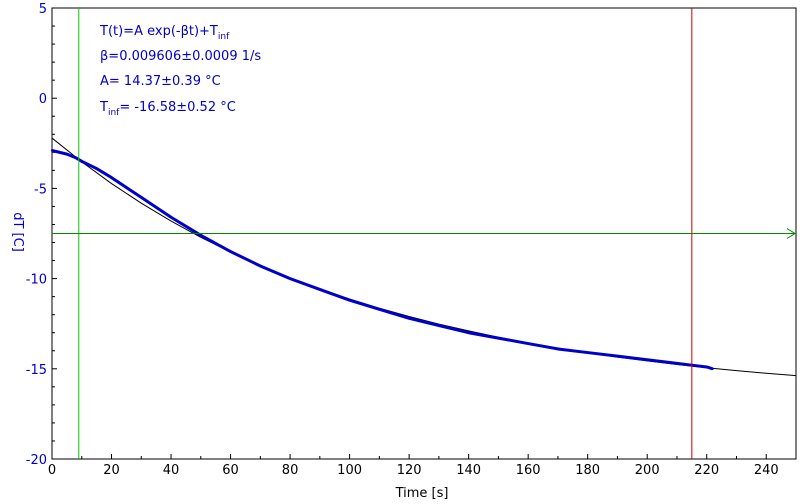 Image resolution: width=800 pixels, height=504 pixels. What do you see at coordinates (422, 493) in the screenshot?
I see `x-axis-label: Time [s]` at bounding box center [422, 493].